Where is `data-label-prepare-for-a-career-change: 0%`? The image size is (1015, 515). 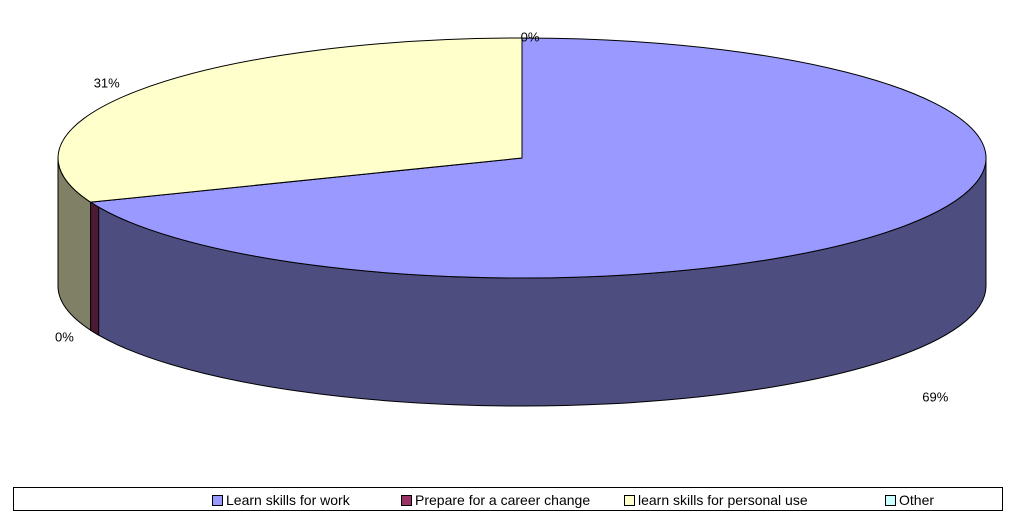 data-label-prepare-for-a-career-change: 0% is located at coordinates (64, 337).